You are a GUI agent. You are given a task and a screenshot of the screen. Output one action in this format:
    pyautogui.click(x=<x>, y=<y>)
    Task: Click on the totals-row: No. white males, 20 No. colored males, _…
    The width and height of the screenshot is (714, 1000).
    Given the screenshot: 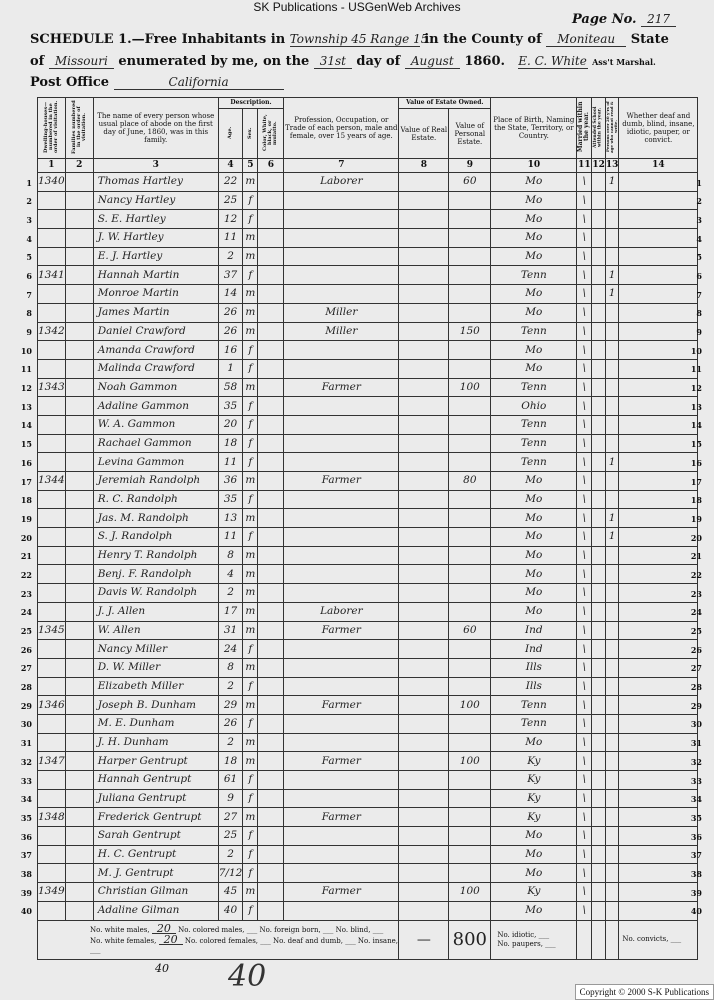 What is the action you would take?
    pyautogui.click(x=367, y=939)
    